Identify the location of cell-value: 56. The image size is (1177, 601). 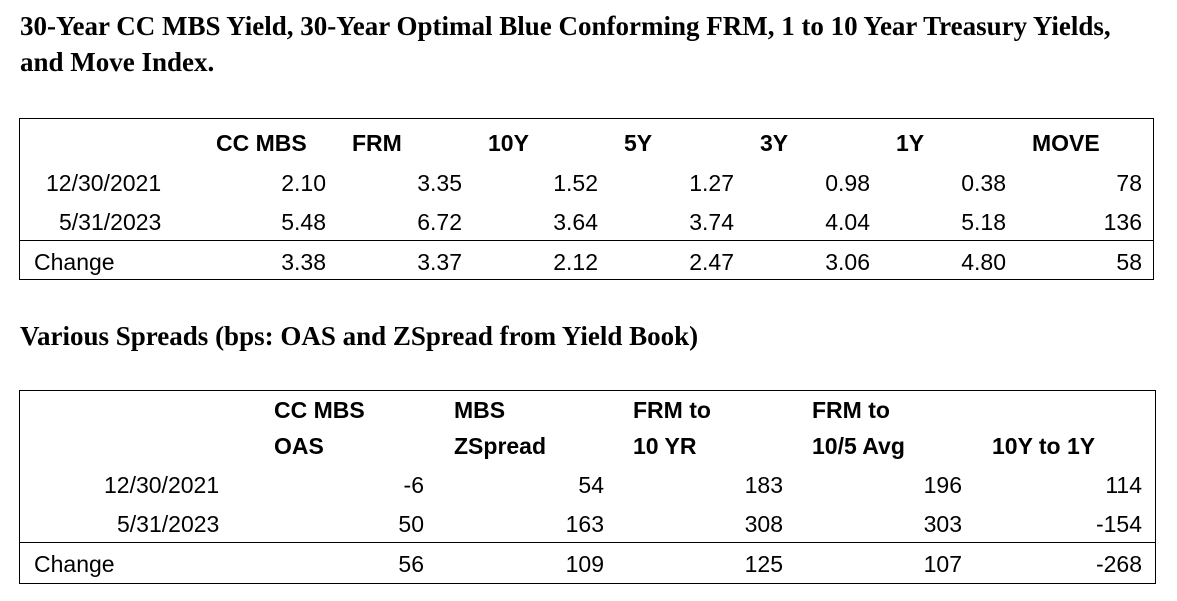
(411, 564).